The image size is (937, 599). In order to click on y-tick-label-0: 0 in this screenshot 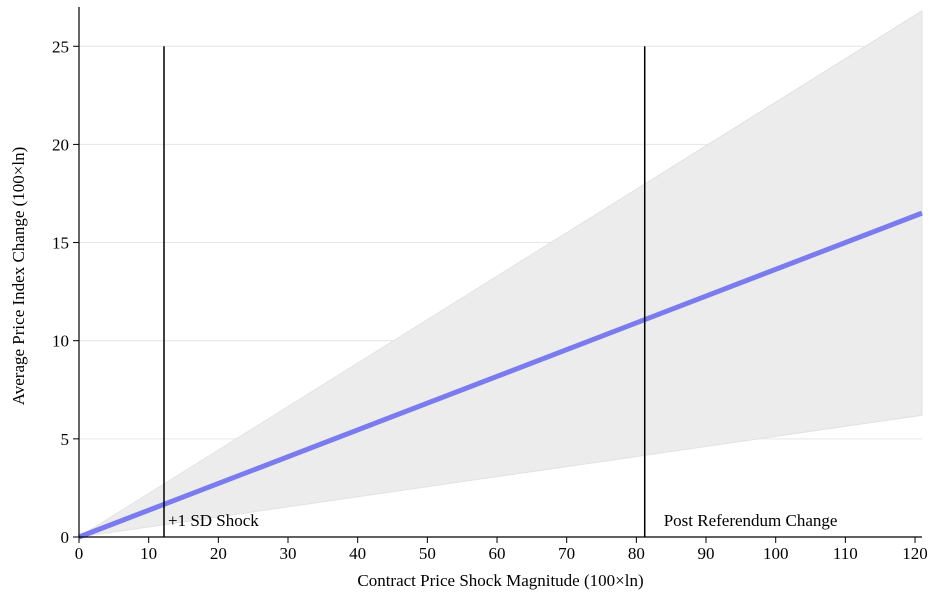, I will do `click(65, 537)`.